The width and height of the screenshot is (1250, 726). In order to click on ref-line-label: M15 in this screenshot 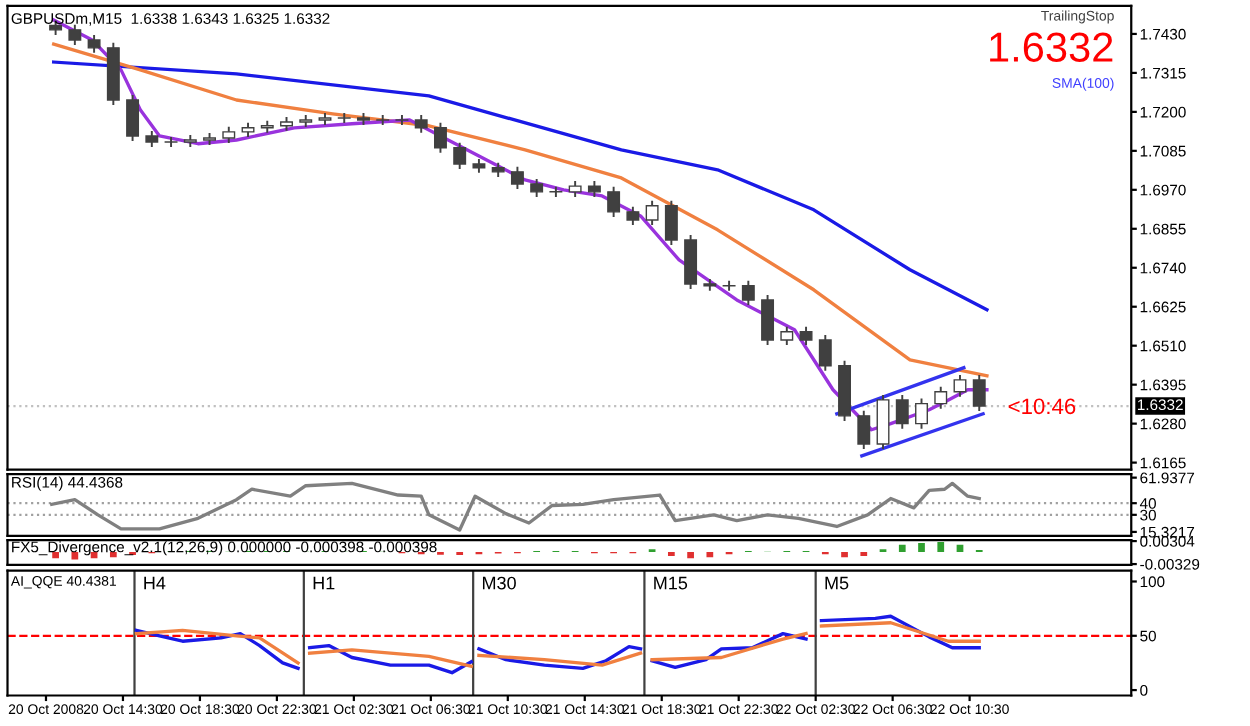, I will do `click(671, 583)`.